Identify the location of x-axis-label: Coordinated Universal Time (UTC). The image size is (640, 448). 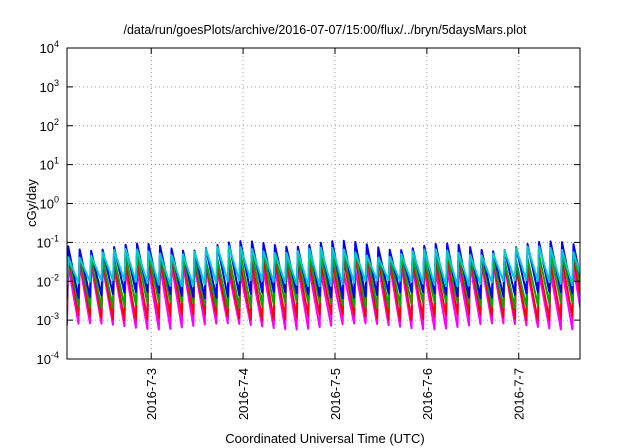
(324, 438).